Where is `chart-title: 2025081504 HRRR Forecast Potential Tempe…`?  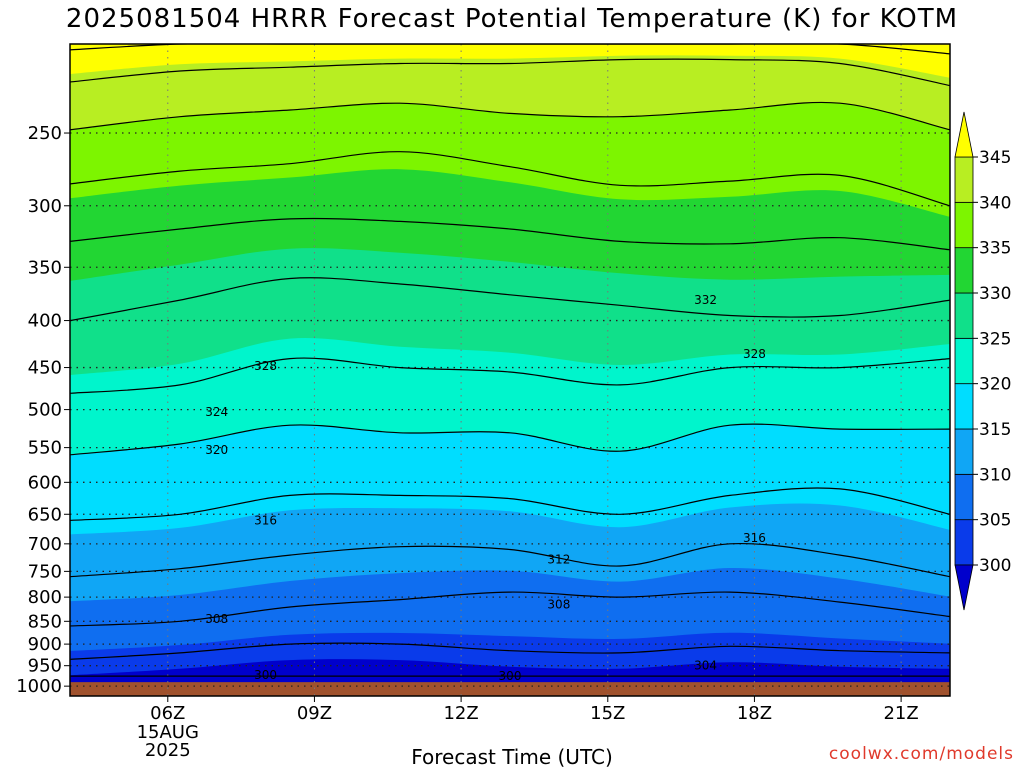 chart-title: 2025081504 HRRR Forecast Potential Tempe… is located at coordinates (512, 19).